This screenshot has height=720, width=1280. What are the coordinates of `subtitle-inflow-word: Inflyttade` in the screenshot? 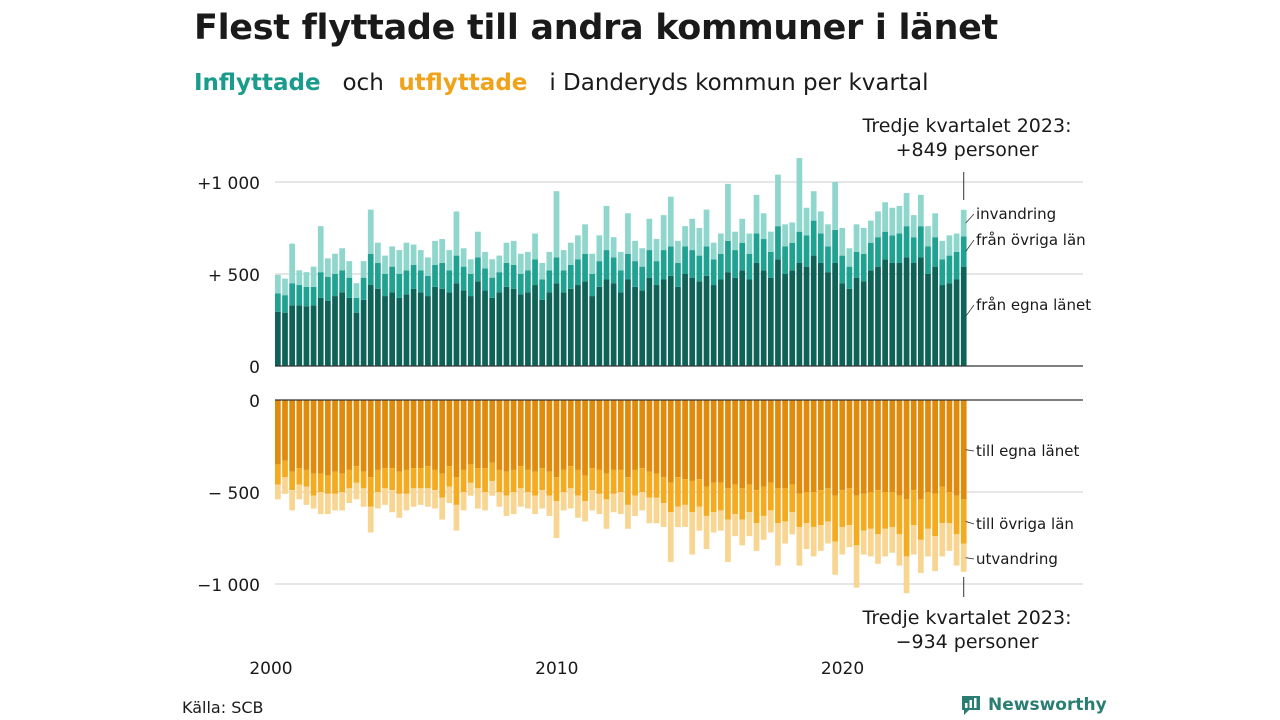 It's located at (257, 83).